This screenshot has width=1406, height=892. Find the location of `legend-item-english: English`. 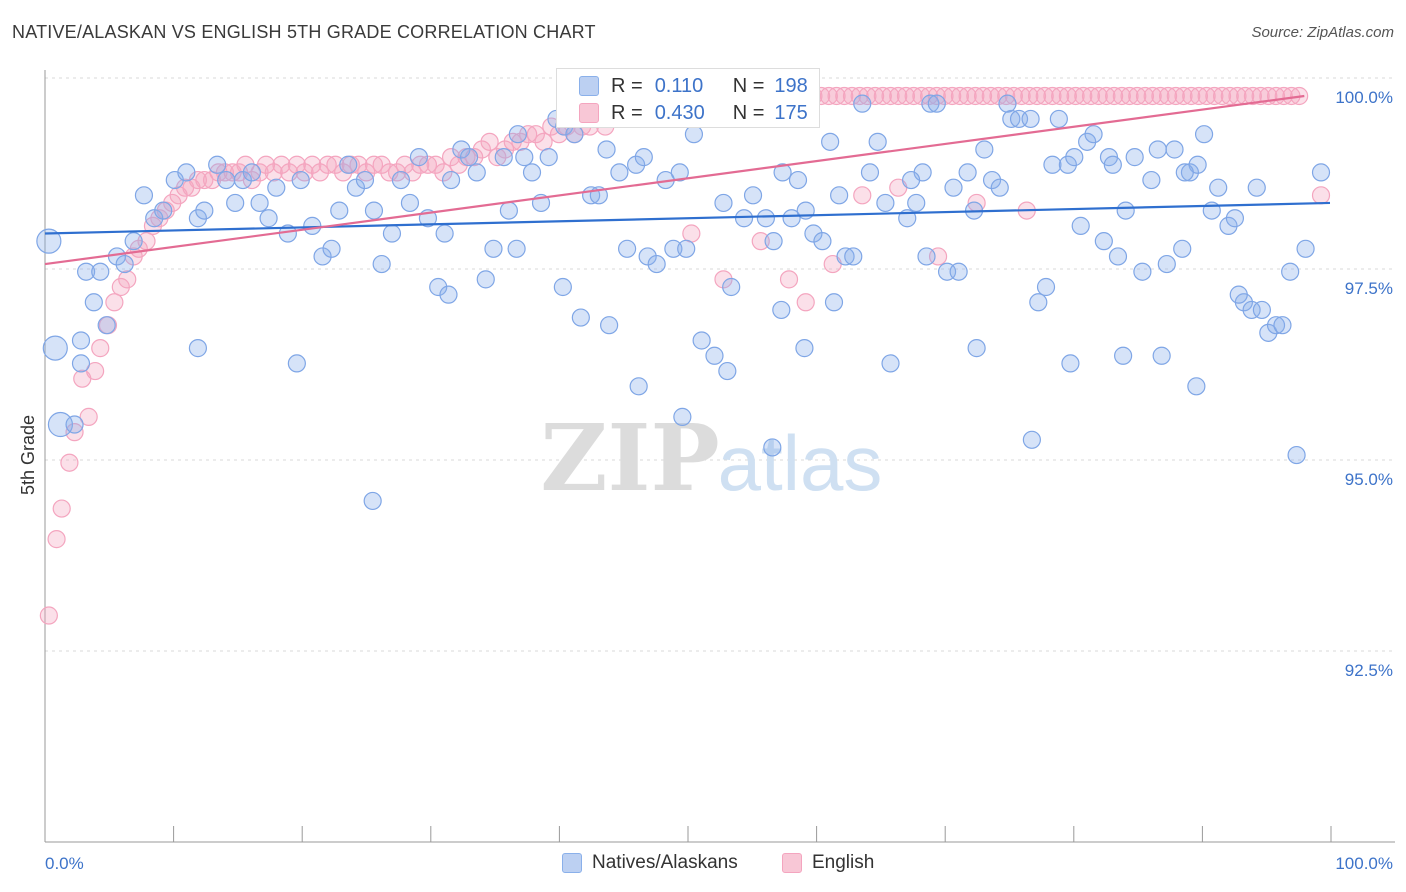

legend-item-english: English is located at coordinates (828, 863).